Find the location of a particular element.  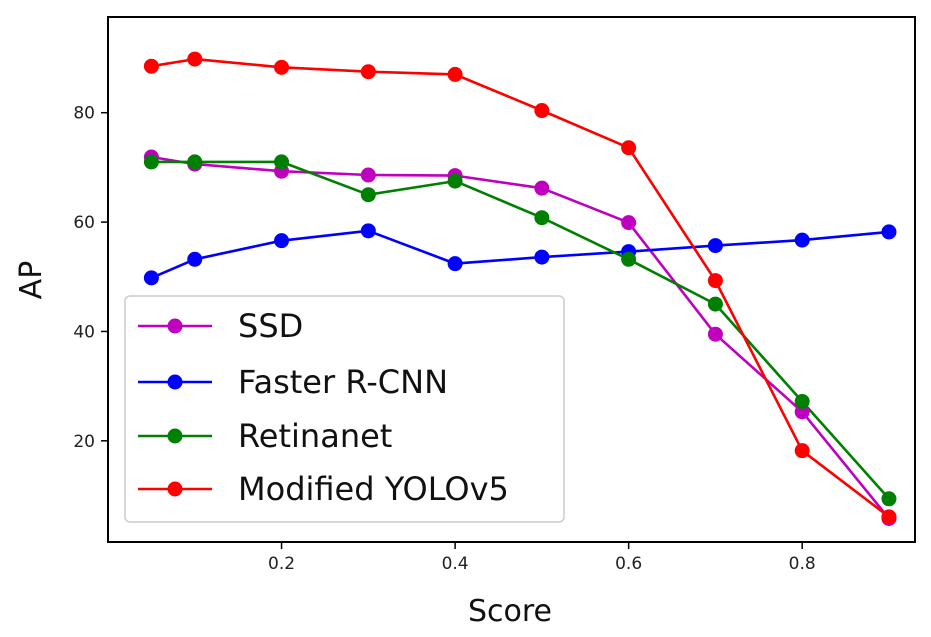

legend-marker-ssd is located at coordinates (175, 326).